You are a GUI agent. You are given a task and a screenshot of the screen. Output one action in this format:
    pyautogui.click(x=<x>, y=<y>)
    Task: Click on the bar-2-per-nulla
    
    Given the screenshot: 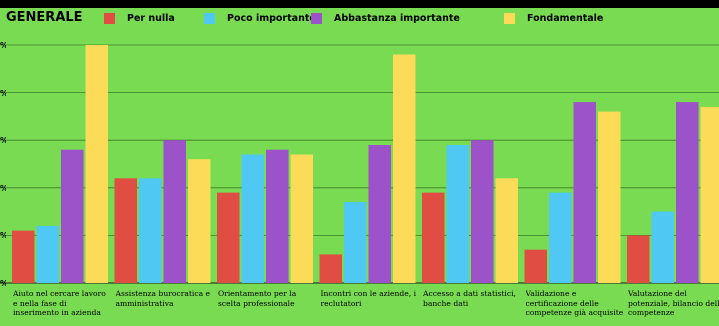 What is the action you would take?
    pyautogui.click(x=125, y=230)
    